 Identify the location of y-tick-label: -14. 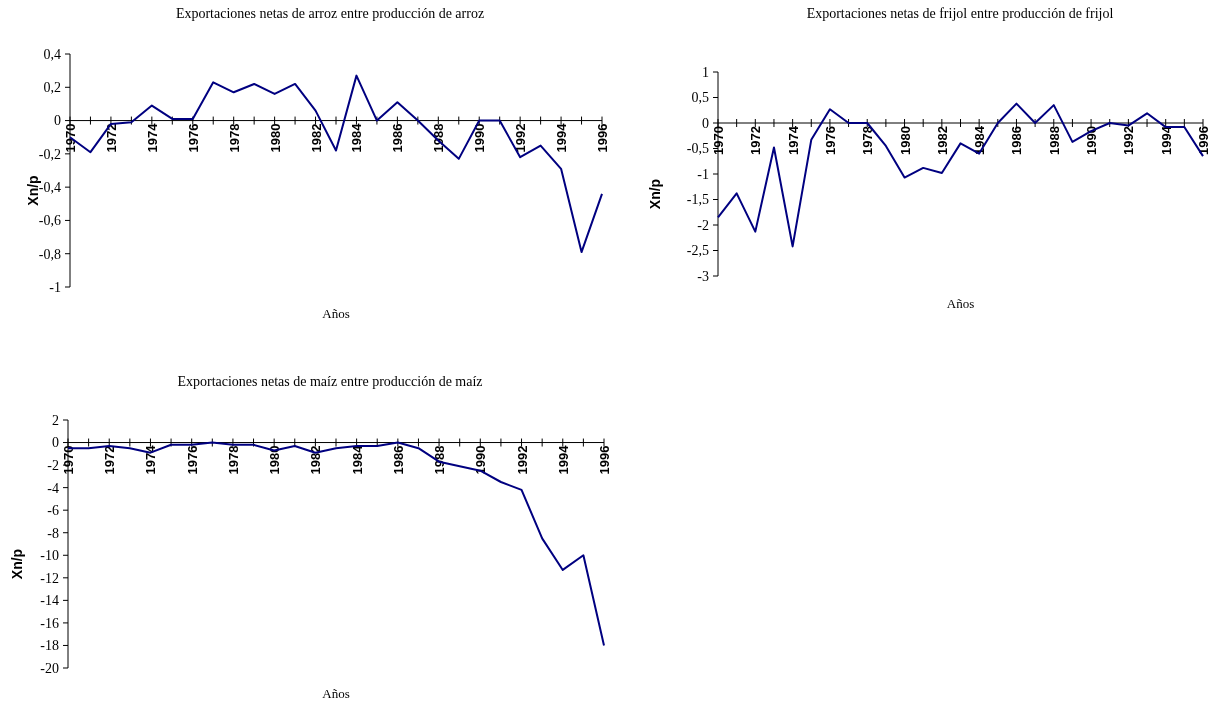
(49, 601).